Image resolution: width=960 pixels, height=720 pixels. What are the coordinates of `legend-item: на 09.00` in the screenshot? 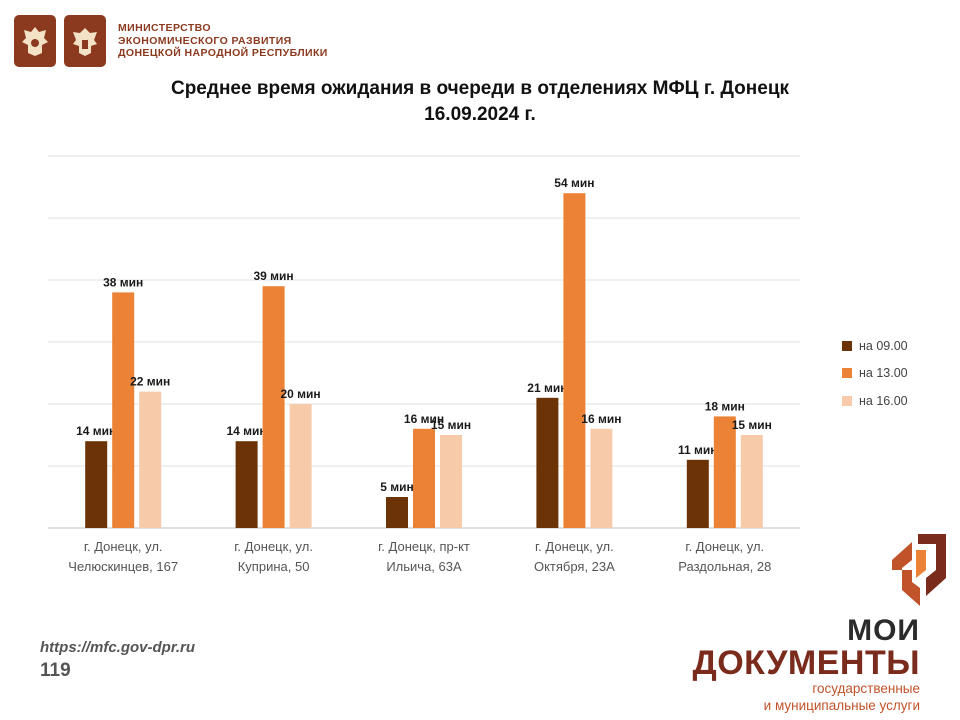 It's located at (875, 346).